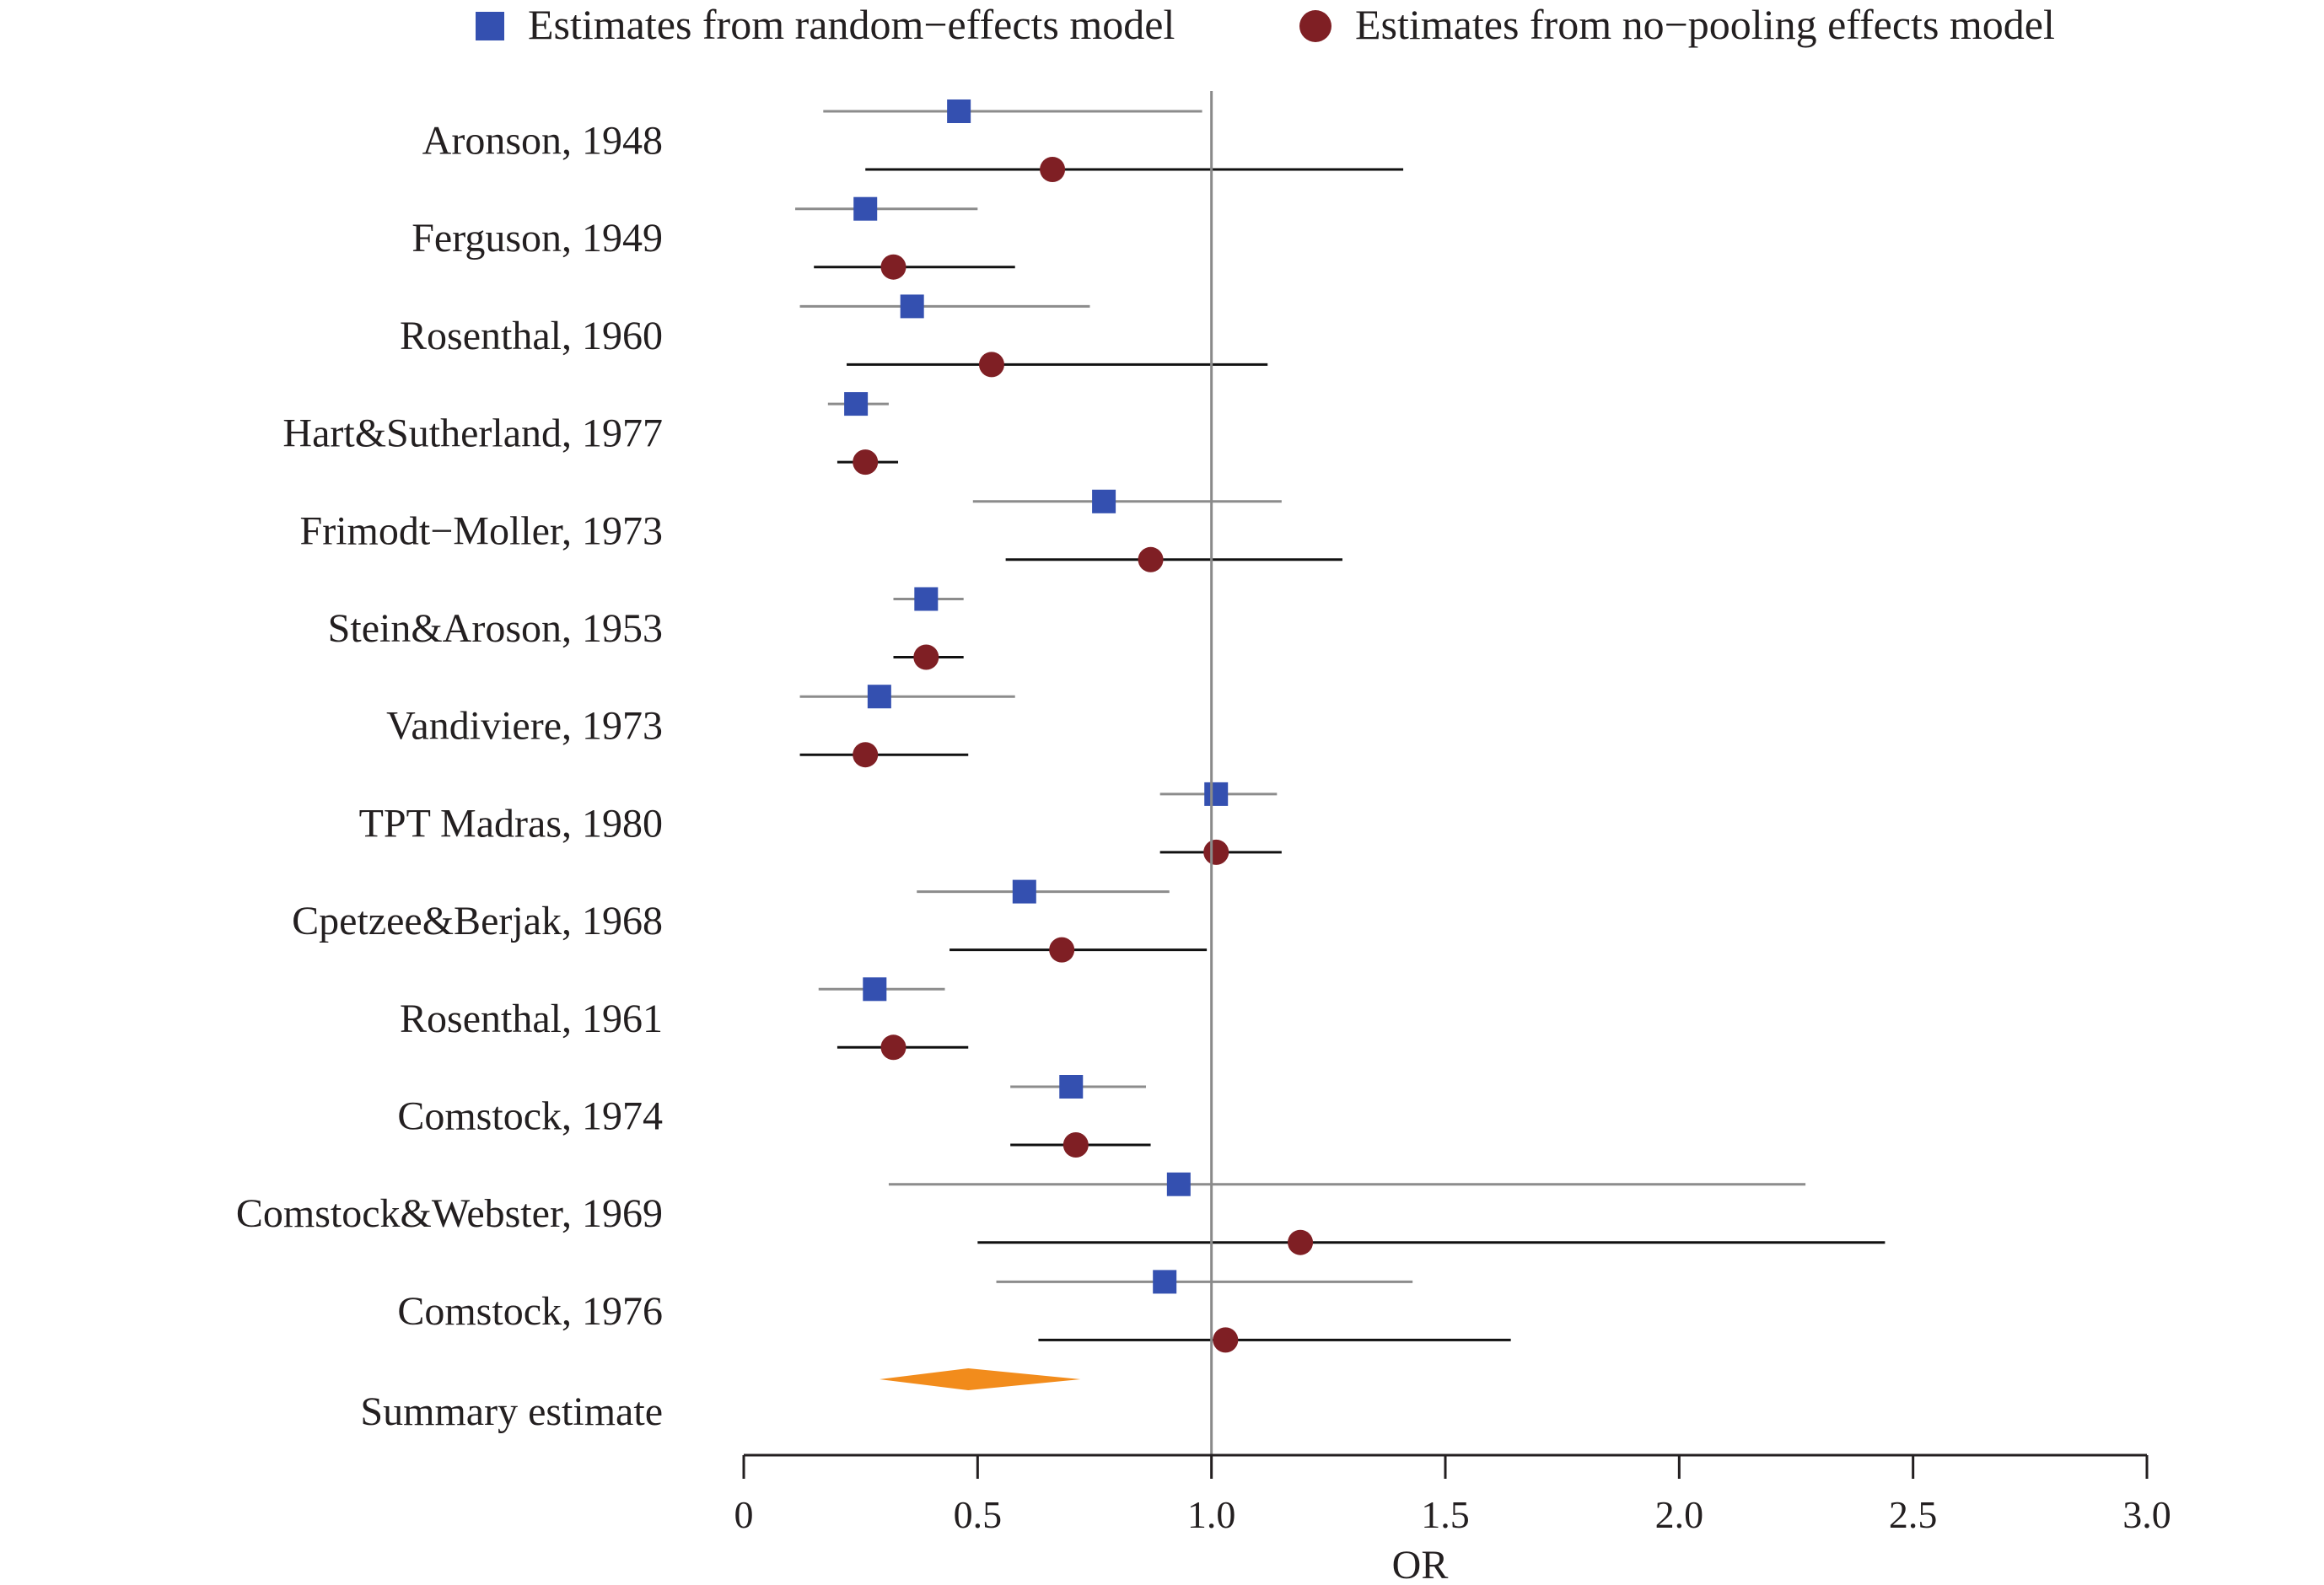  I want to click on study-label: Hart&Sutherland, 1977, so click(472, 433).